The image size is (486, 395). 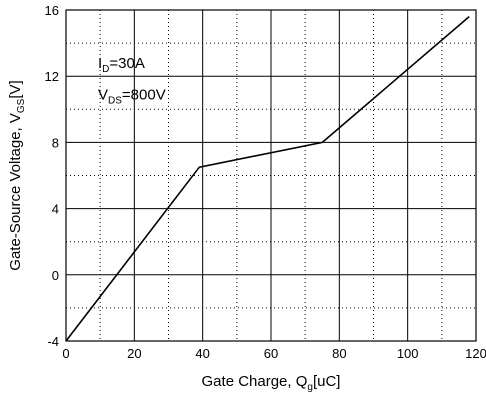 What do you see at coordinates (202, 353) in the screenshot?
I see `x-tick-label: 40` at bounding box center [202, 353].